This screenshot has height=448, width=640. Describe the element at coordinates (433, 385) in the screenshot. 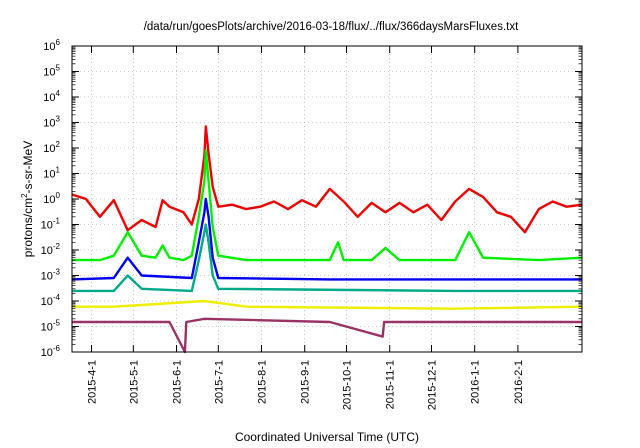

I see `x-tick-label: 2015-12-1` at that location.